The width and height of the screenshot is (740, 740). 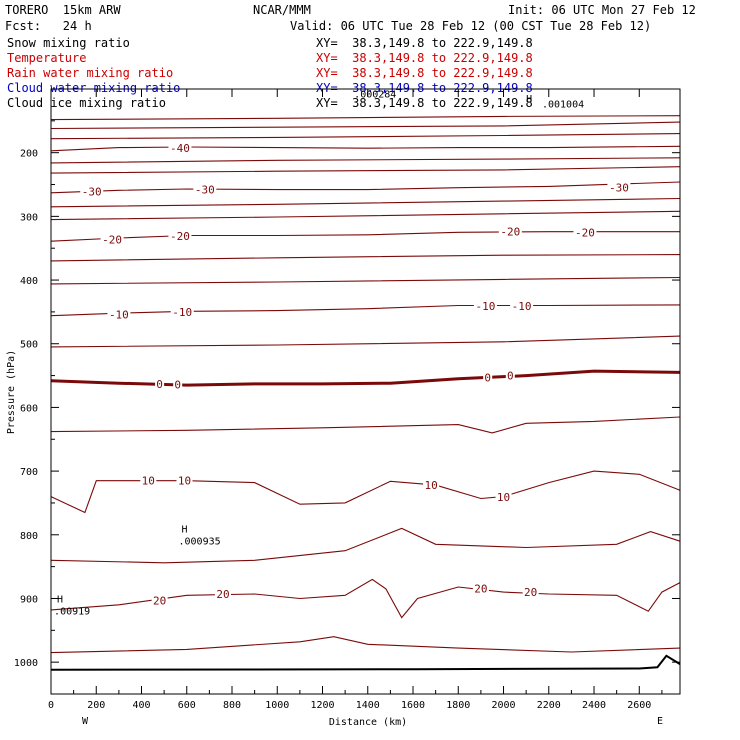 I want to click on contour-label-12: 0, so click(x=159, y=384).